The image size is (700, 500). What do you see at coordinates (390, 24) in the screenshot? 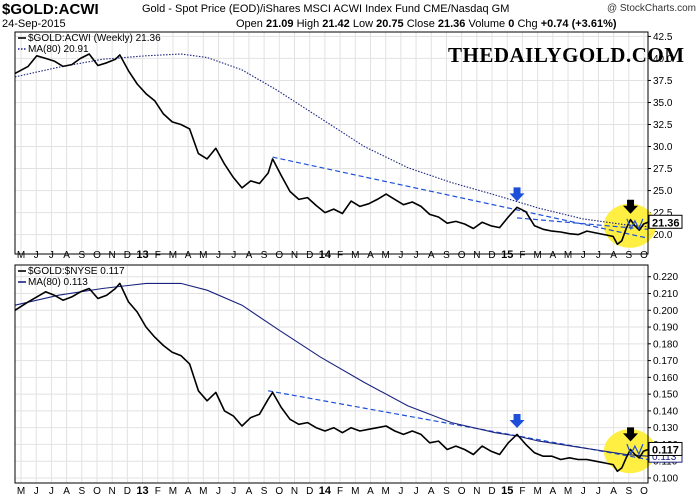
I see `low-value: 20.75` at bounding box center [390, 24].